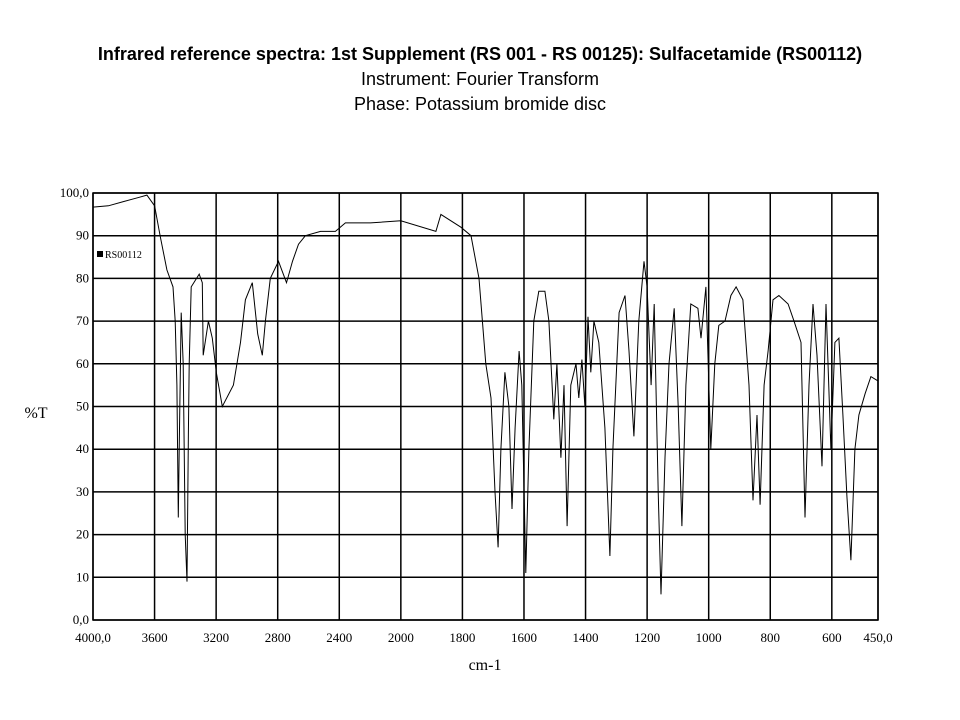 The width and height of the screenshot is (960, 720). Describe the element at coordinates (82, 277) in the screenshot. I see `y-tick-label: 80` at that location.